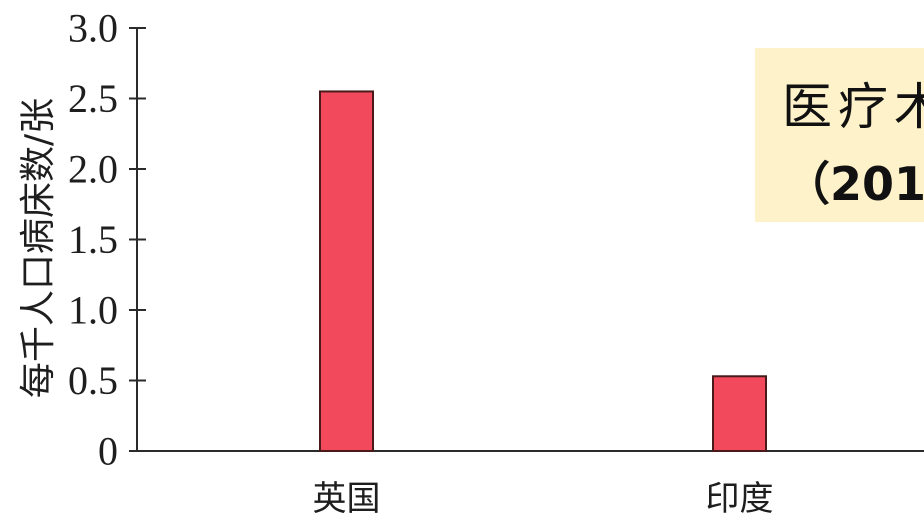 The width and height of the screenshot is (924, 524). Describe the element at coordinates (854, 184) in the screenshot. I see `callout-subtitle: （201` at that location.